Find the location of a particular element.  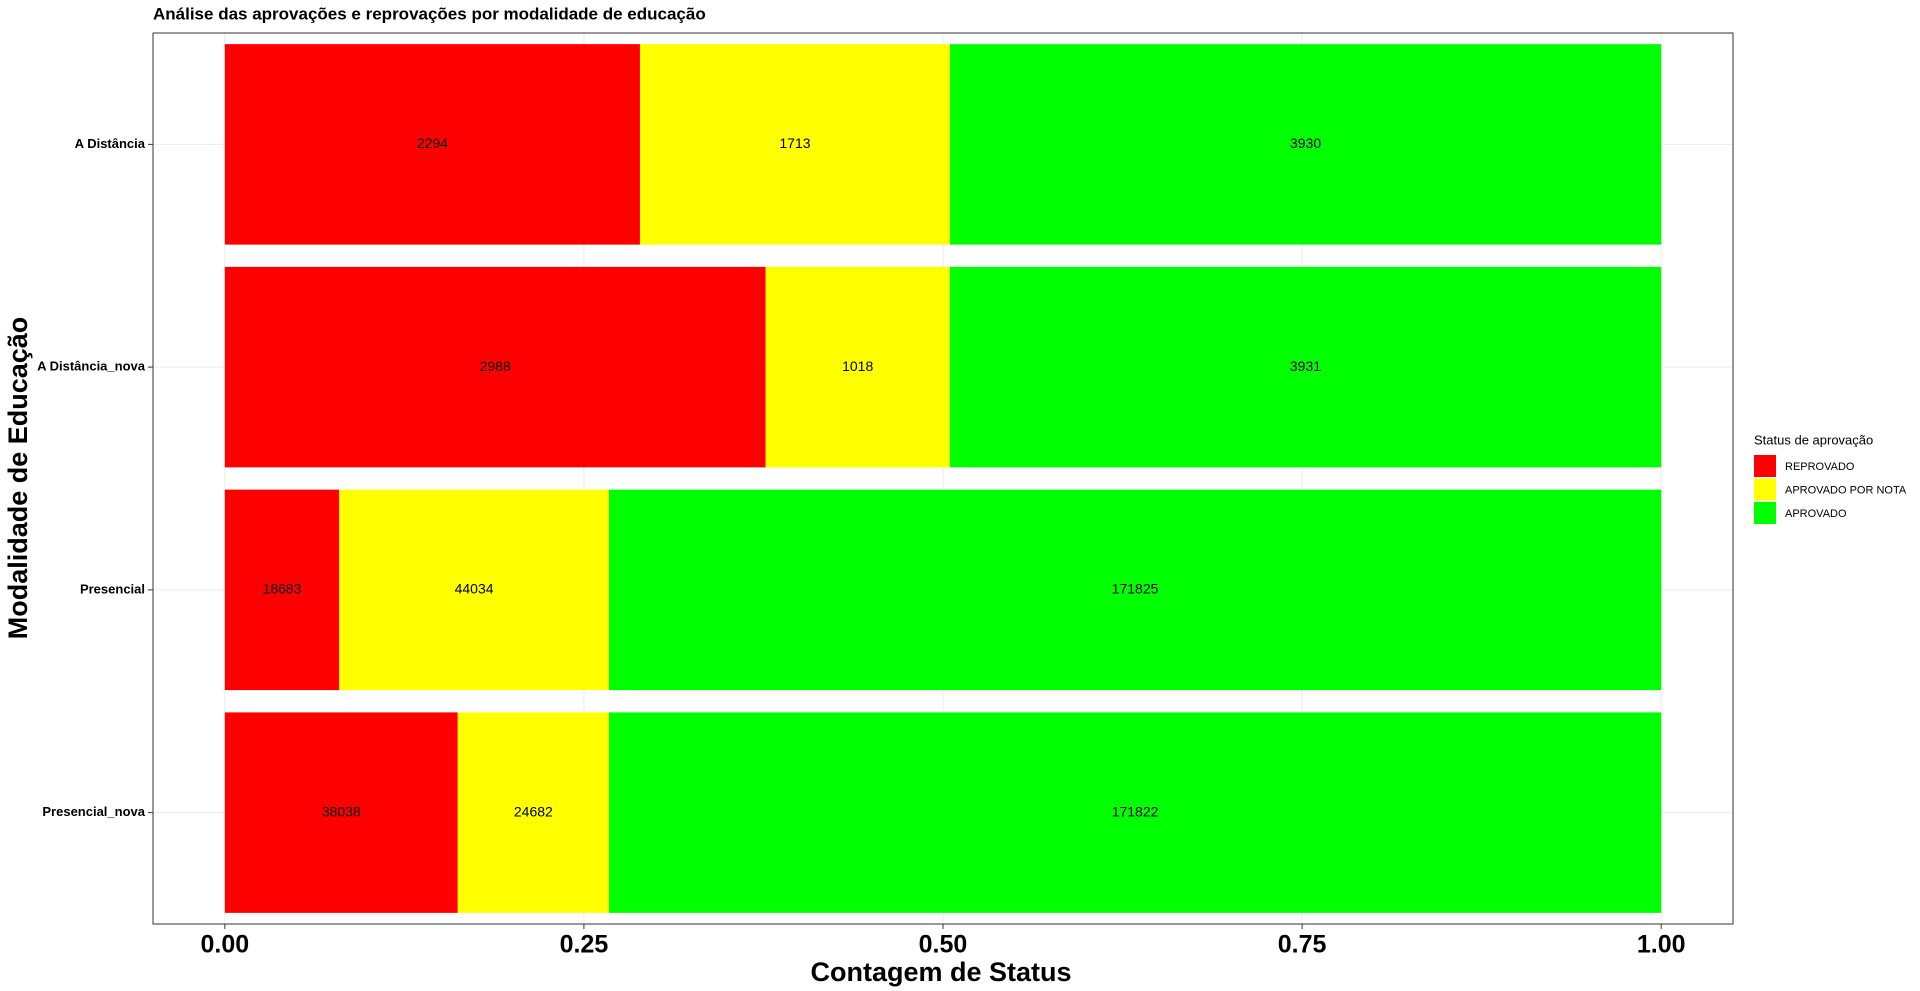

data-label: 2988 is located at coordinates (495, 366).